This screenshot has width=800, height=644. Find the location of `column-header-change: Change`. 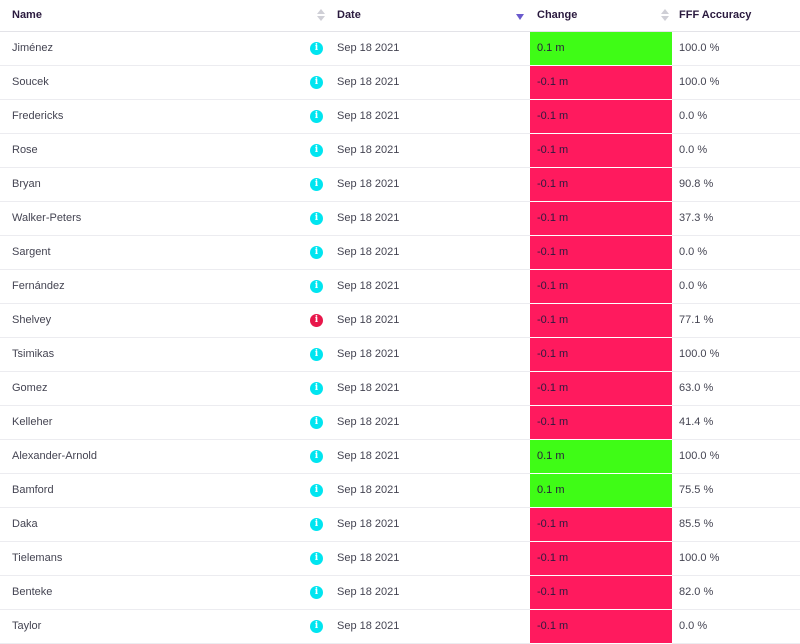

column-header-change: Change is located at coordinates (601, 16).